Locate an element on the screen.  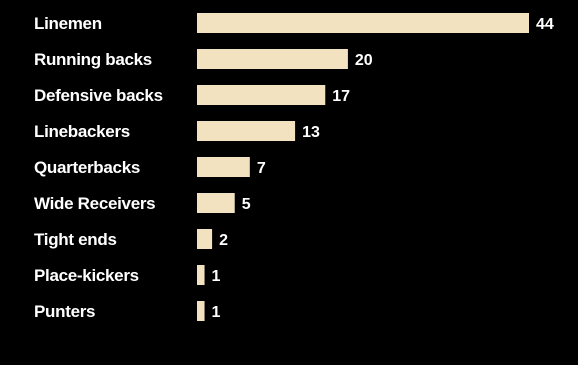
bar-row-place-kickers: Place-kickers 1 is located at coordinates (127, 275).